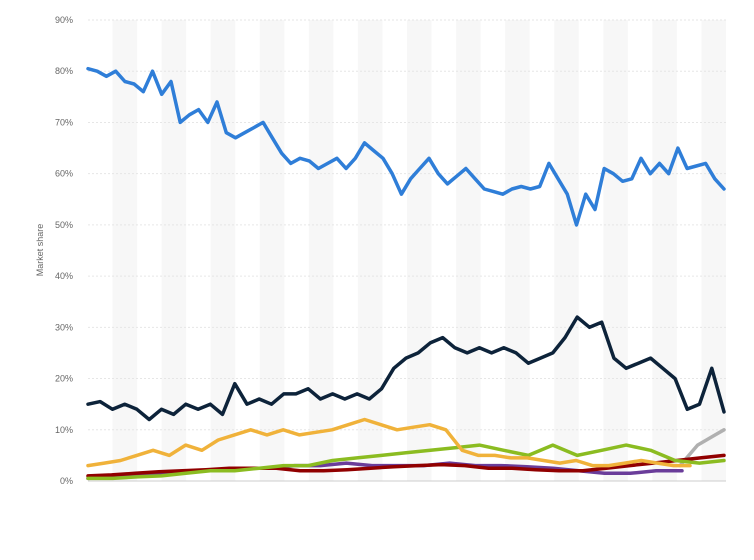 This screenshot has width=754, height=560. What do you see at coordinates (64, 327) in the screenshot?
I see `y-tick-label: 30%` at bounding box center [64, 327].